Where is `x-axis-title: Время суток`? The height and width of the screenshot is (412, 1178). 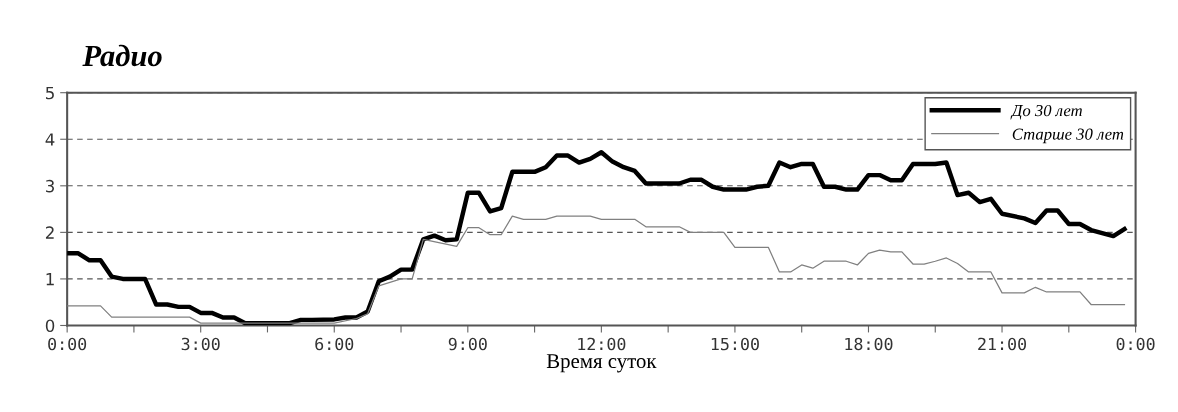
x-axis-title: Время суток is located at coordinates (601, 363).